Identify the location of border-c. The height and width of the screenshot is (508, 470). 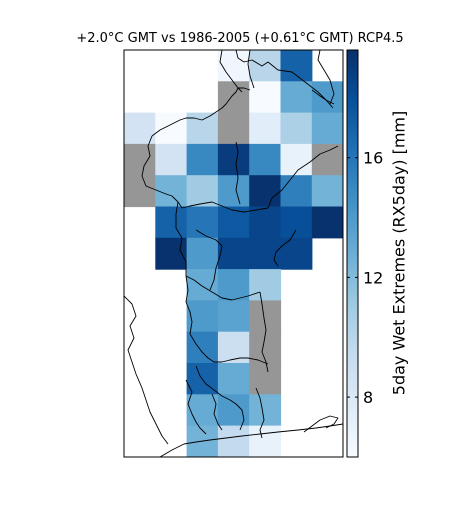
(303, 177).